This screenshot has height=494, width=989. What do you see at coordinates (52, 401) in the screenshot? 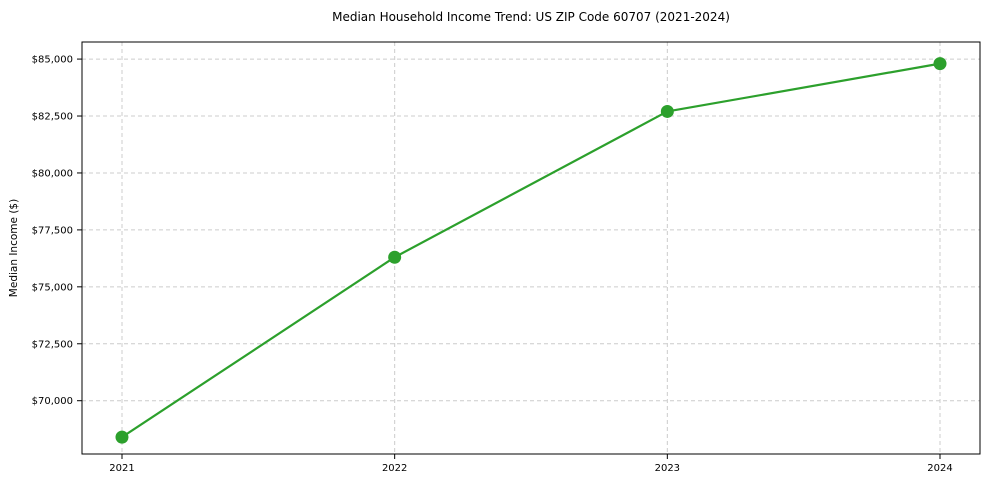
I see `y-tick-label: $70,000` at bounding box center [52, 401].